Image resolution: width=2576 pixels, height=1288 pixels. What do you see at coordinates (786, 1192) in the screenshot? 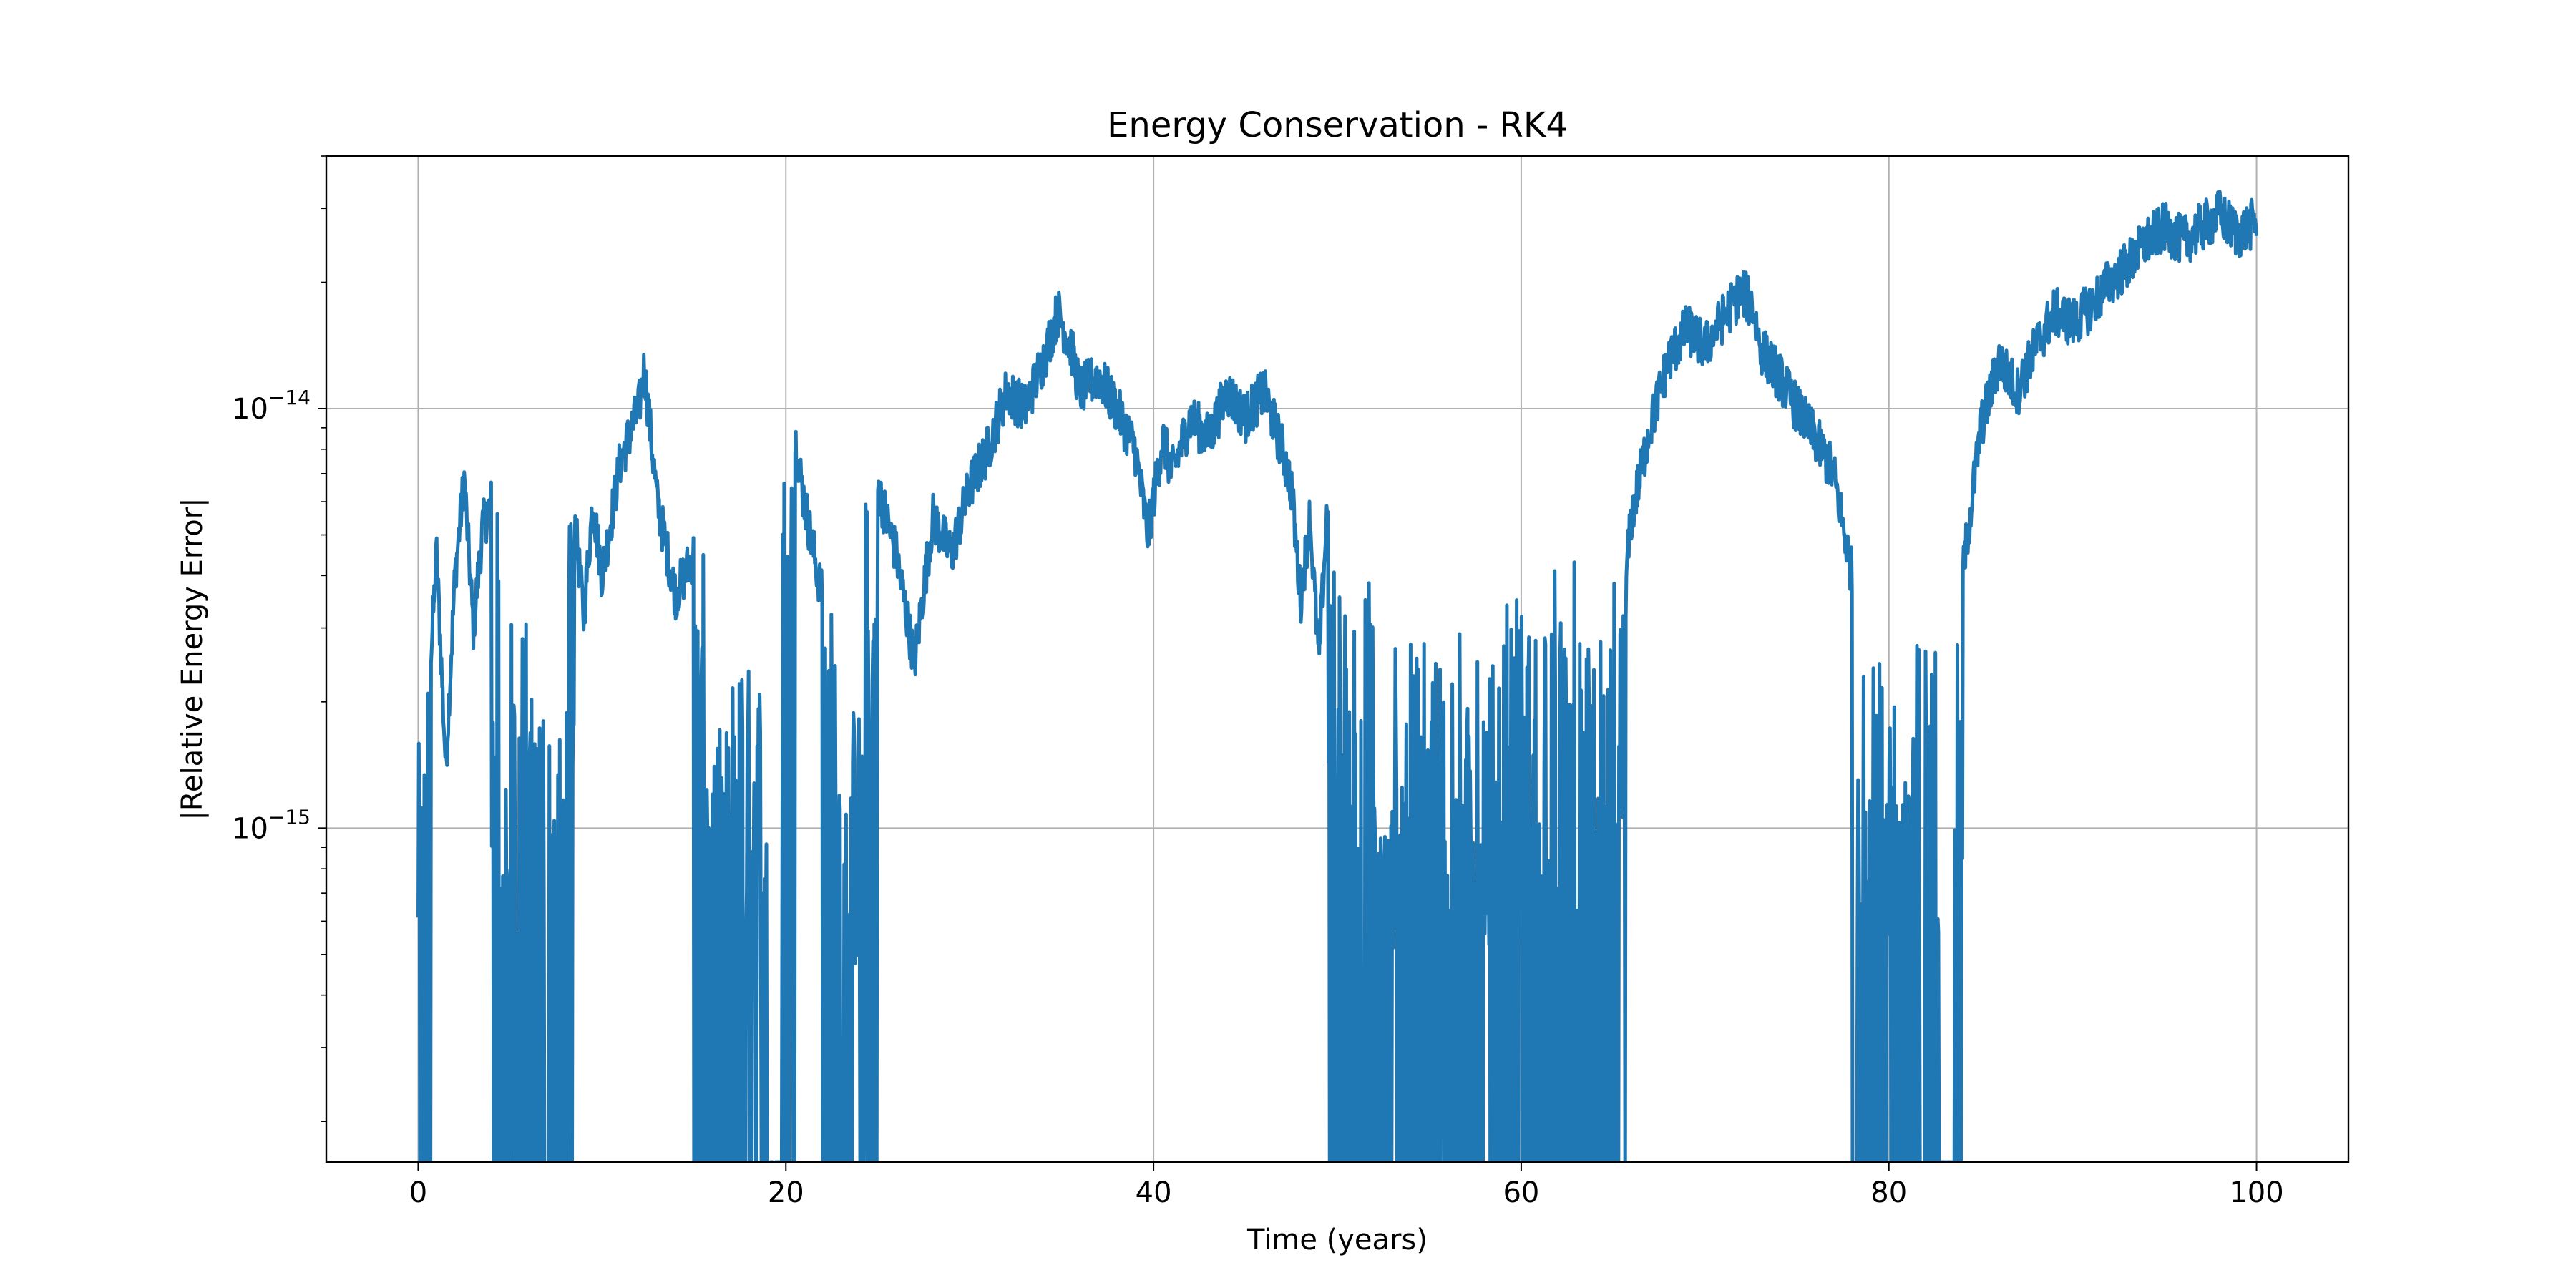
I see `x-tick-label: 20` at bounding box center [786, 1192].